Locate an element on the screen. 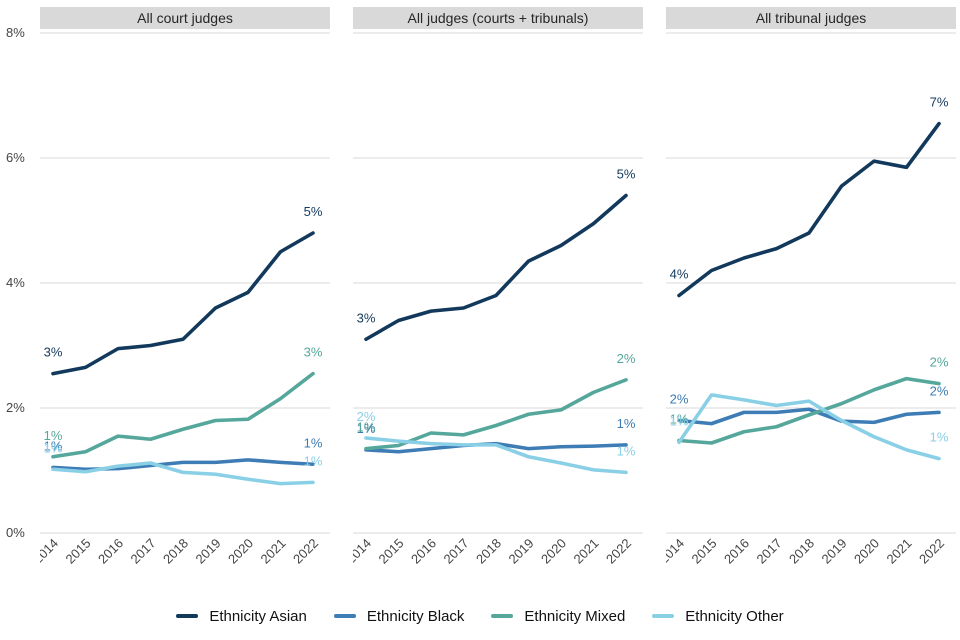 This screenshot has width=960, height=640. legend-item-ethnicity-mixed: Ethnicity Mixed is located at coordinates (558, 616).